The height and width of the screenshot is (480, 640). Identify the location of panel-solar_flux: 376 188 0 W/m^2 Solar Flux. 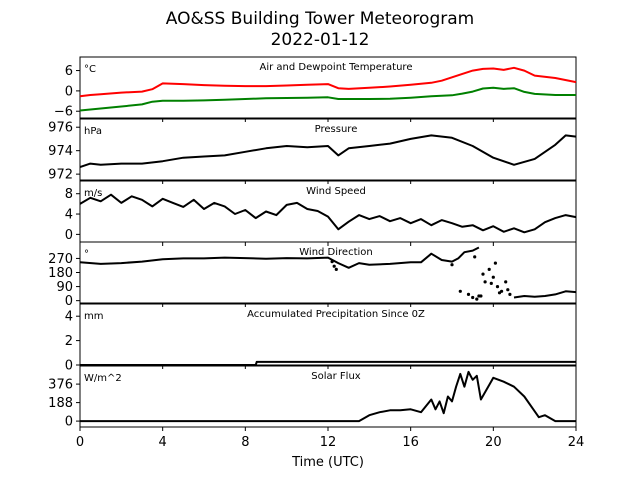
(312, 398).